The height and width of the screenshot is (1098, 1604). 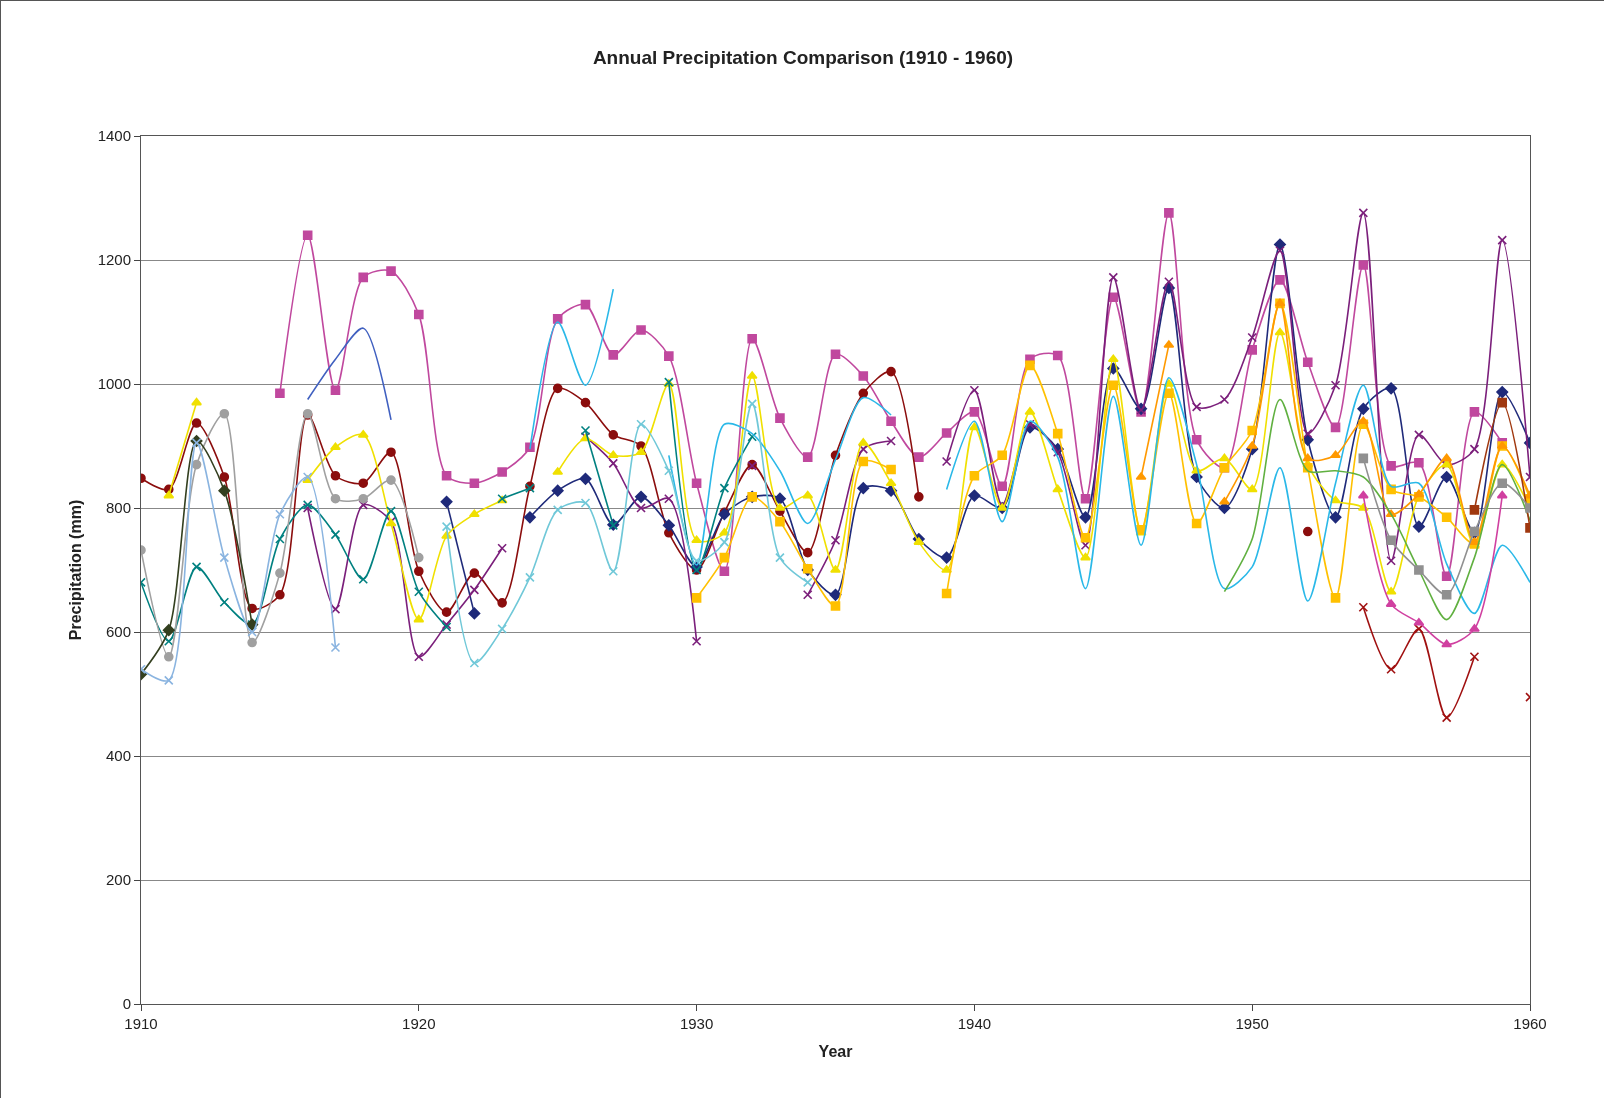 What do you see at coordinates (118, 632) in the screenshot?
I see `y-tick-label: 600` at bounding box center [118, 632].